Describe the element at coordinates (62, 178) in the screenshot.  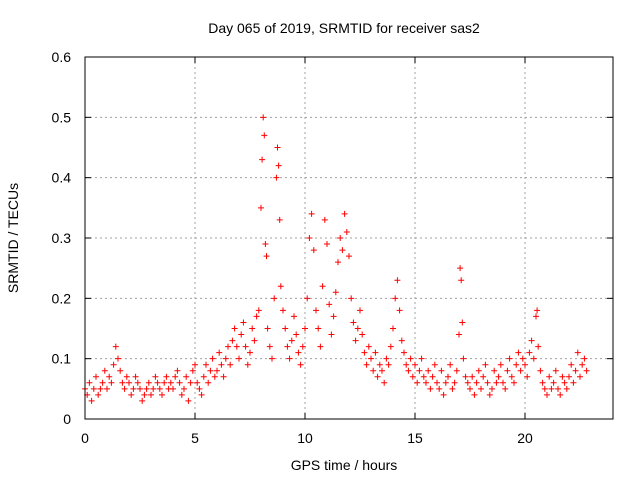
I see `y-tick-label: 0.4` at that location.